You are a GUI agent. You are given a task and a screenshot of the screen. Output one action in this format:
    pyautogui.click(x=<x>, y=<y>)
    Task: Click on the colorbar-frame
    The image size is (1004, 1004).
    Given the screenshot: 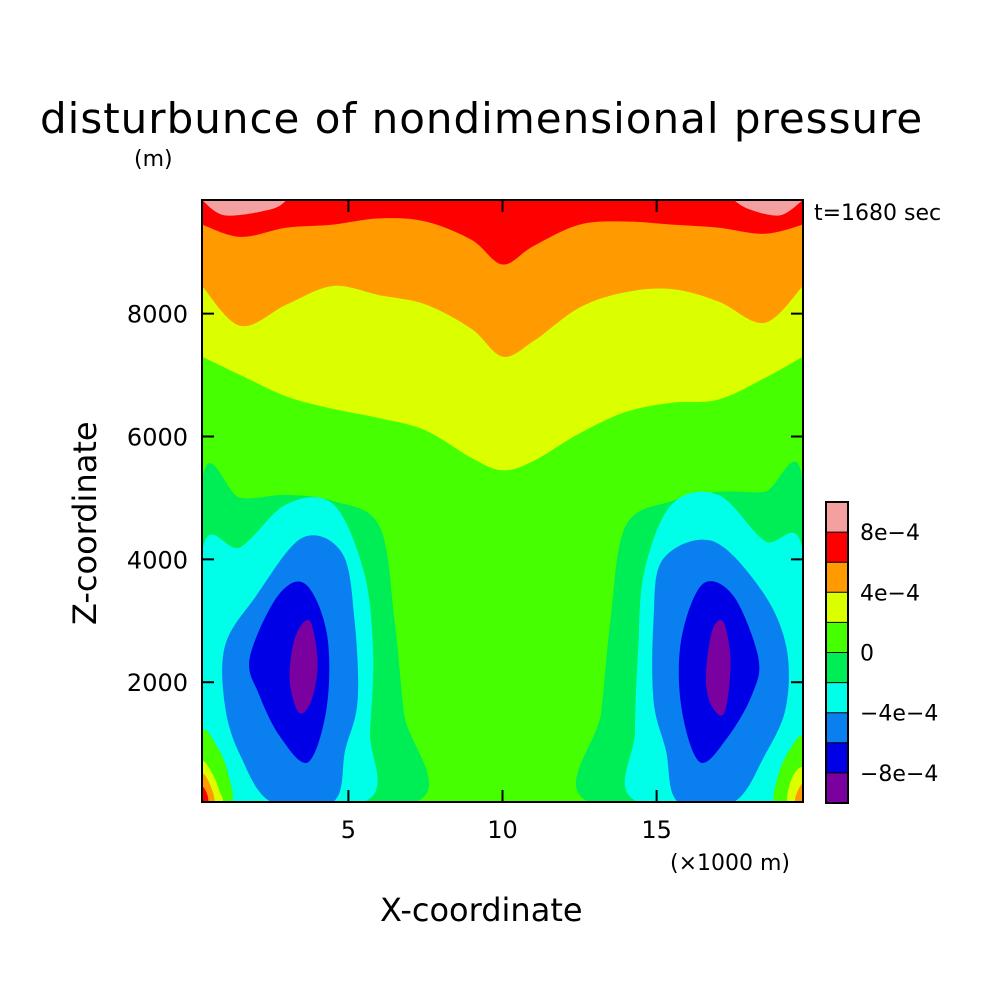 What is the action you would take?
    pyautogui.click(x=837, y=652)
    